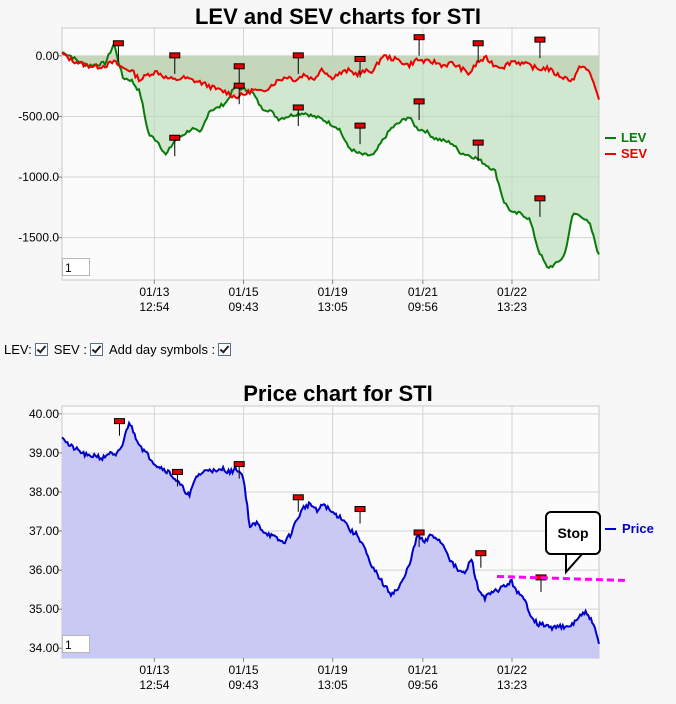 The width and height of the screenshot is (676, 704). Describe the element at coordinates (162, 349) in the screenshot. I see `day-symbols-label: Add day symbols :` at that location.